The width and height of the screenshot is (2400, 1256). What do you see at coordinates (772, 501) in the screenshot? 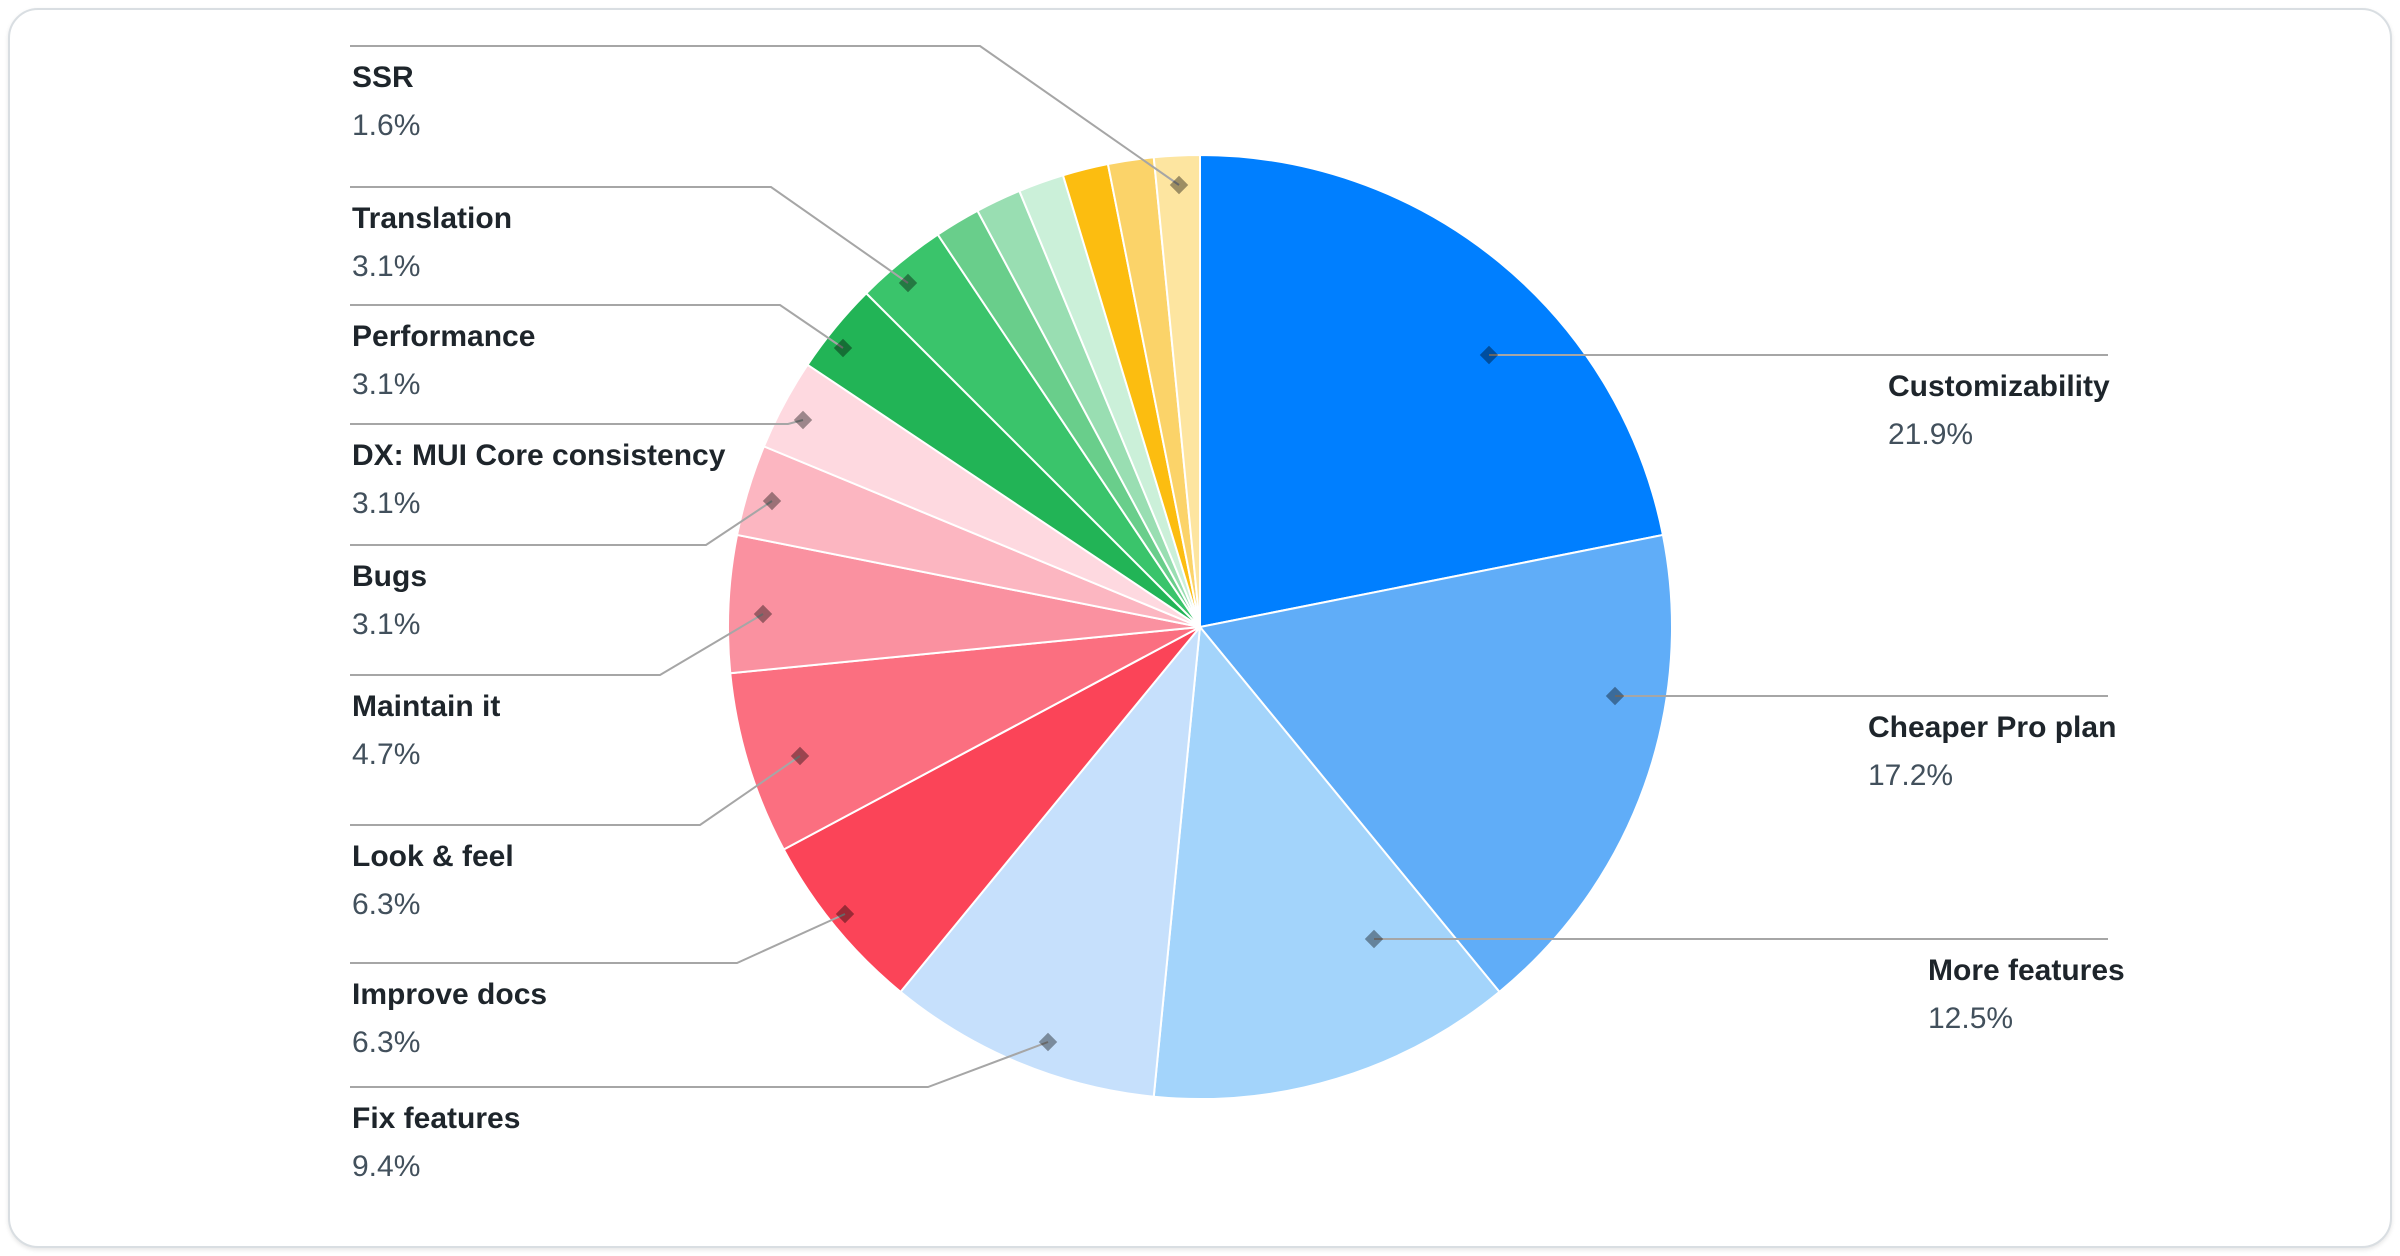
I see `leader-marker-bugs` at bounding box center [772, 501].